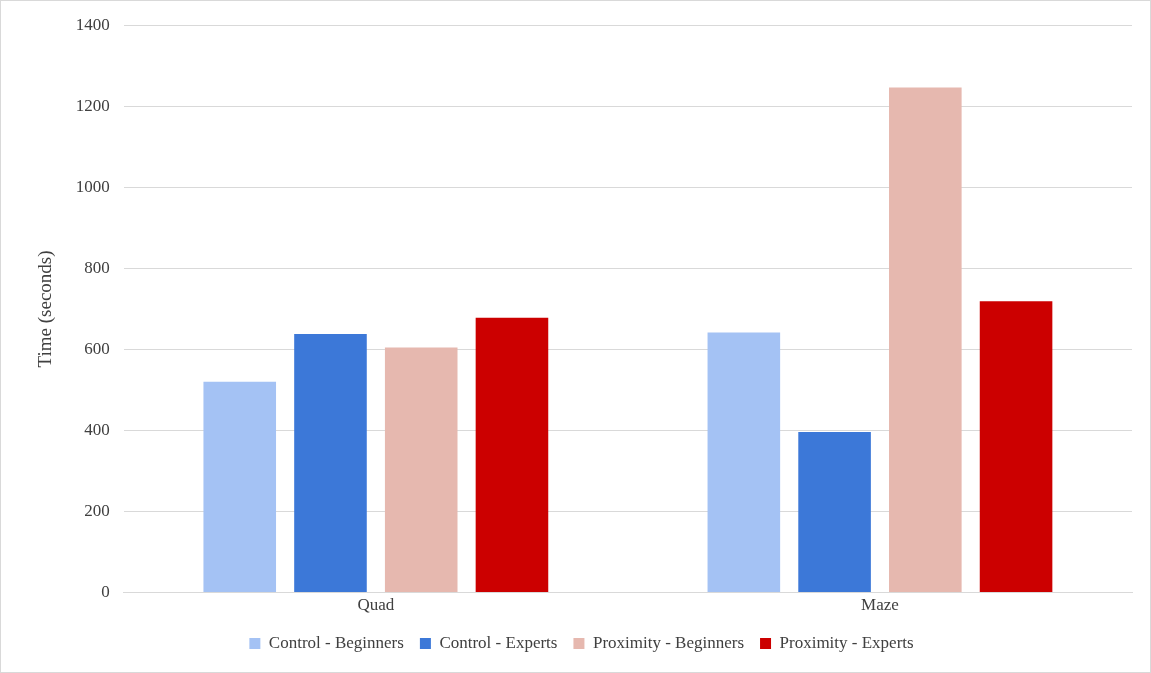 Image resolution: width=1151 pixels, height=673 pixels. I want to click on legend-label: Proximity - Experts, so click(846, 642).